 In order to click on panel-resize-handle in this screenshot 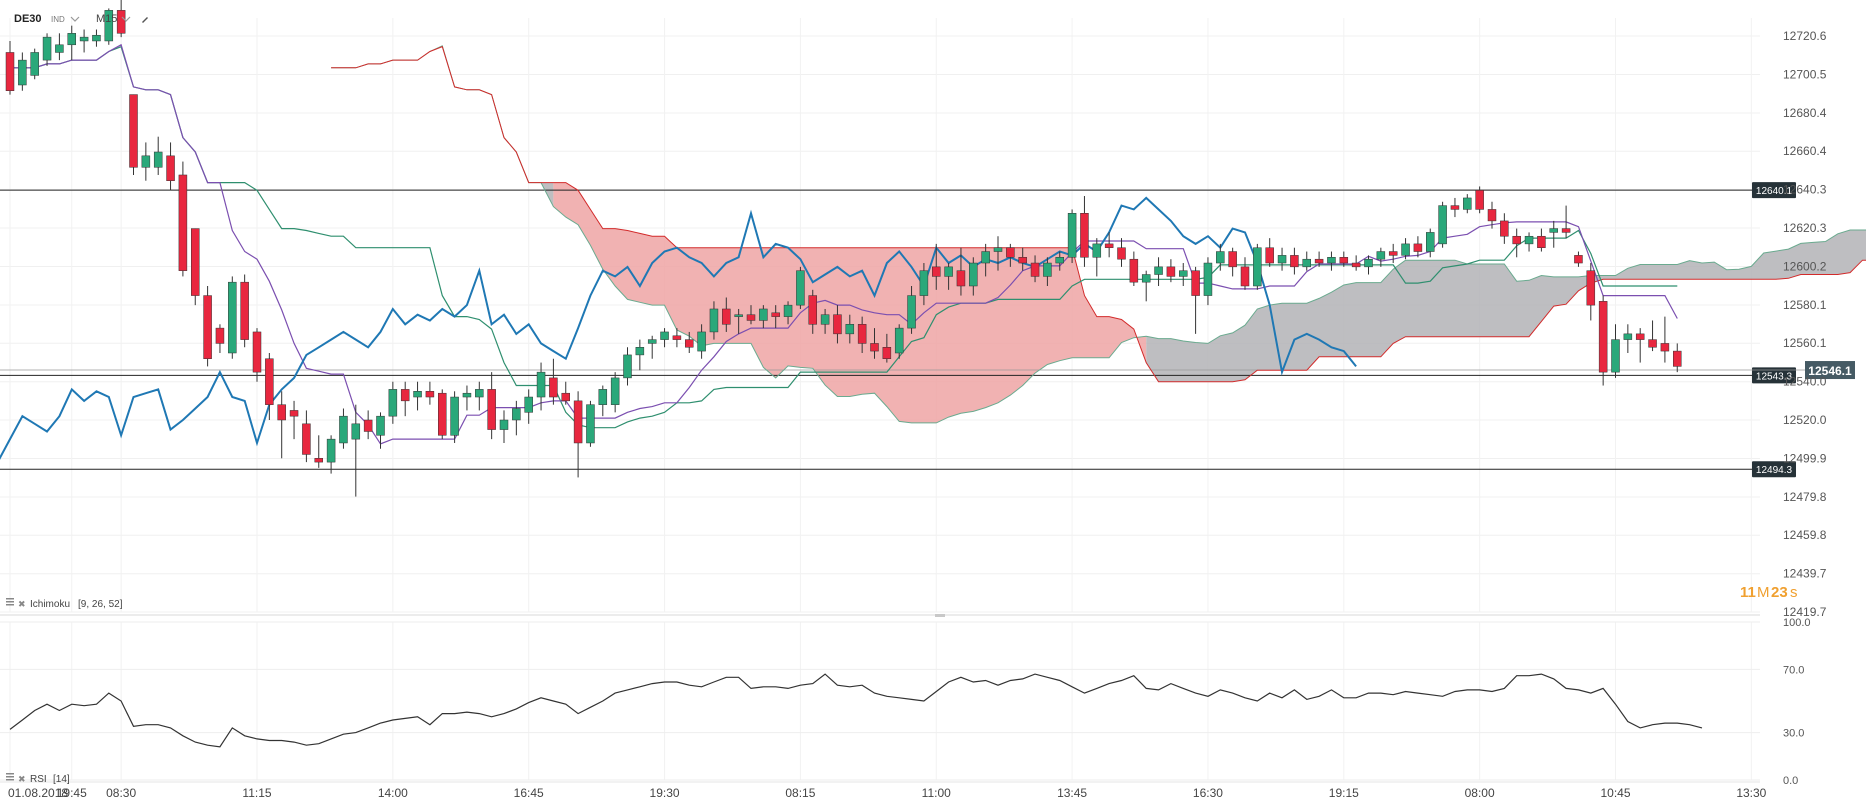, I will do `click(940, 615)`.